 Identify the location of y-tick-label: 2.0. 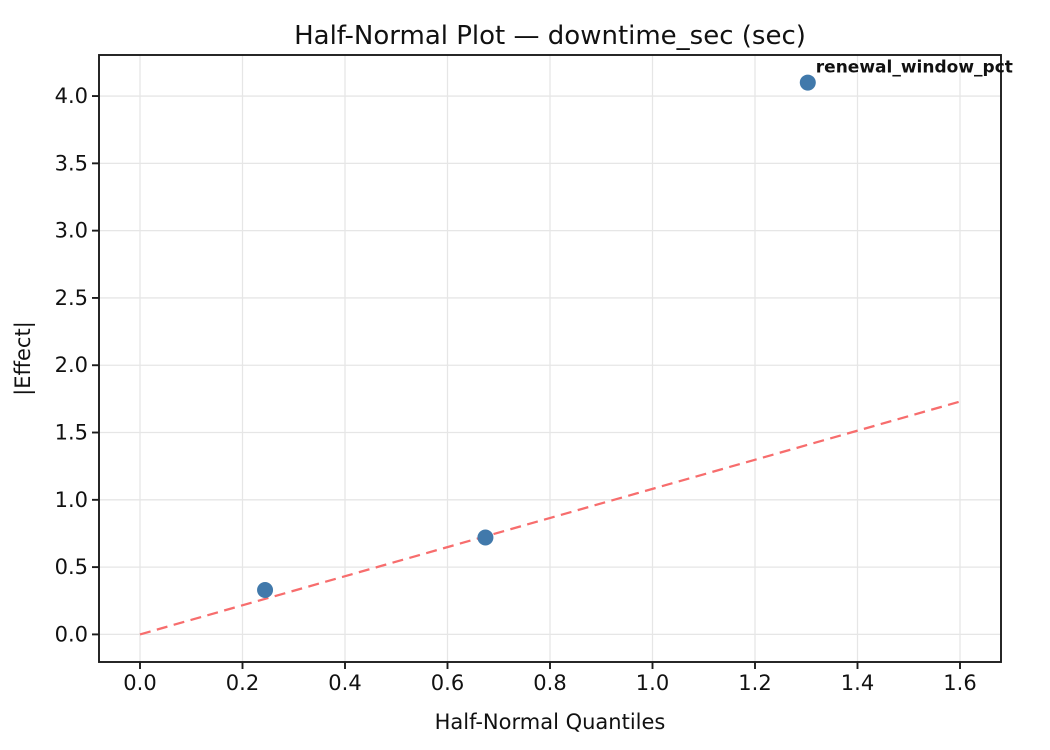
(71, 365).